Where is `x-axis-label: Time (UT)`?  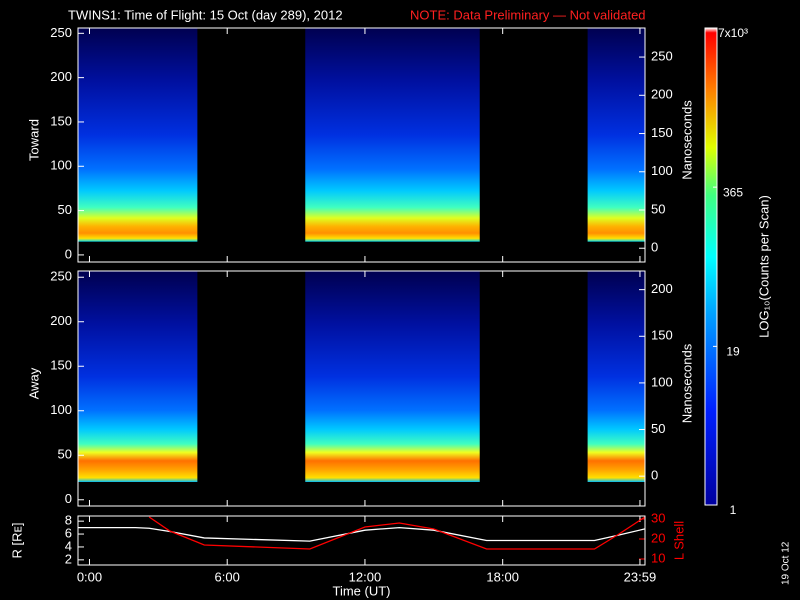 x-axis-label: Time (UT) is located at coordinates (361, 590).